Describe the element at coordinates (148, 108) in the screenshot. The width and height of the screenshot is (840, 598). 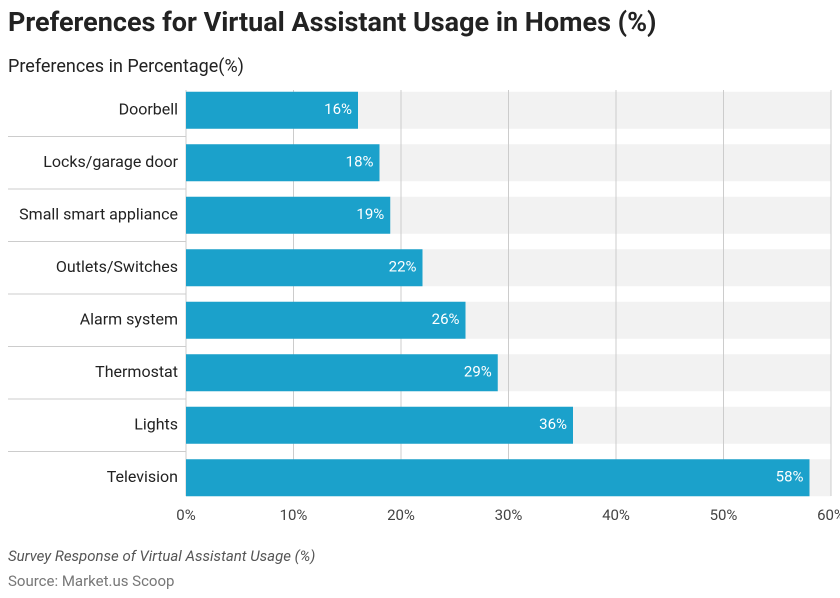
I see `y-tick-label: Doorbell` at that location.